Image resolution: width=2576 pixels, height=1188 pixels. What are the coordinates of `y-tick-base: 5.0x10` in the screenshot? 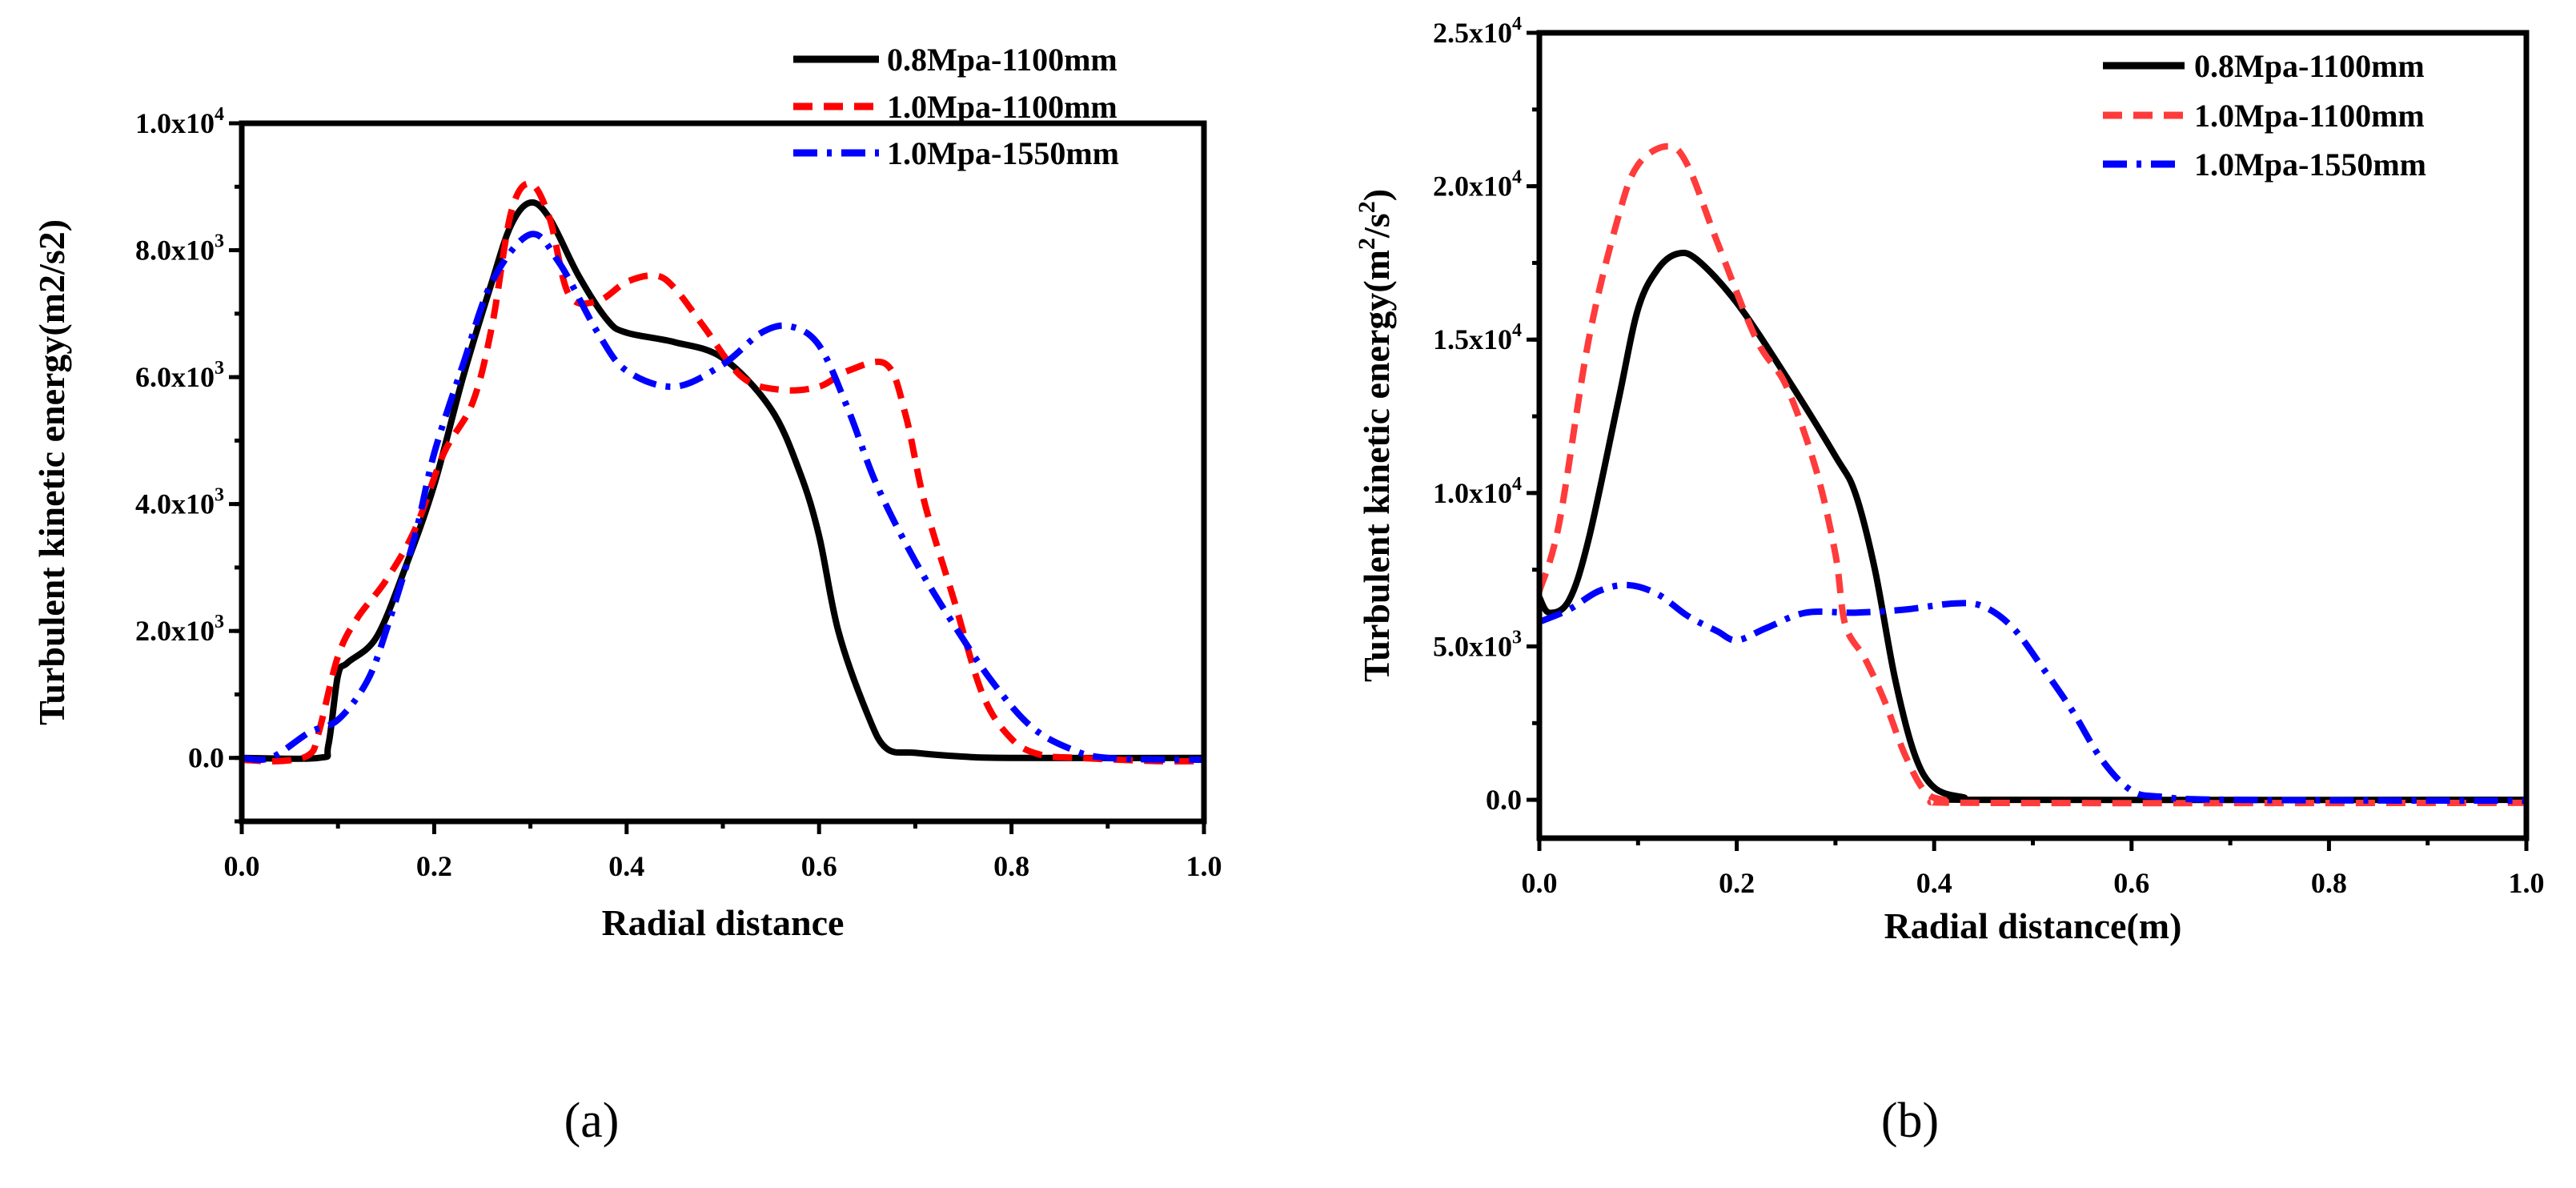 It's located at (1473, 646).